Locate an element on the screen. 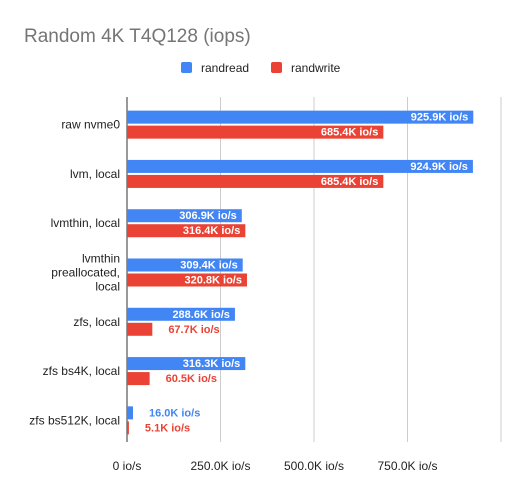 The height and width of the screenshot is (496, 526). data-label-randread: 16.0K io/s is located at coordinates (174, 413).